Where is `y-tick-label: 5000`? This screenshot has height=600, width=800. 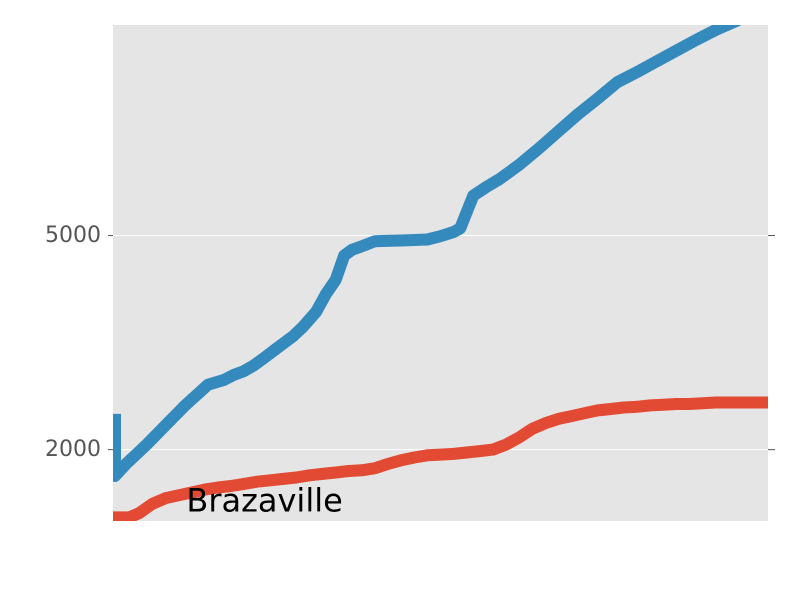 y-tick-label: 5000 is located at coordinates (73, 235).